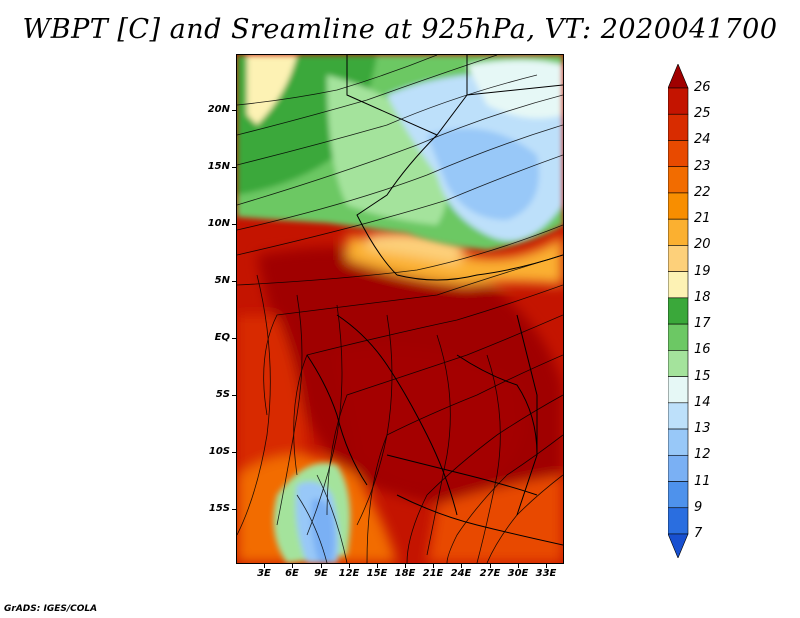  Describe the element at coordinates (222, 280) in the screenshot. I see `lat-label: 5N` at that location.